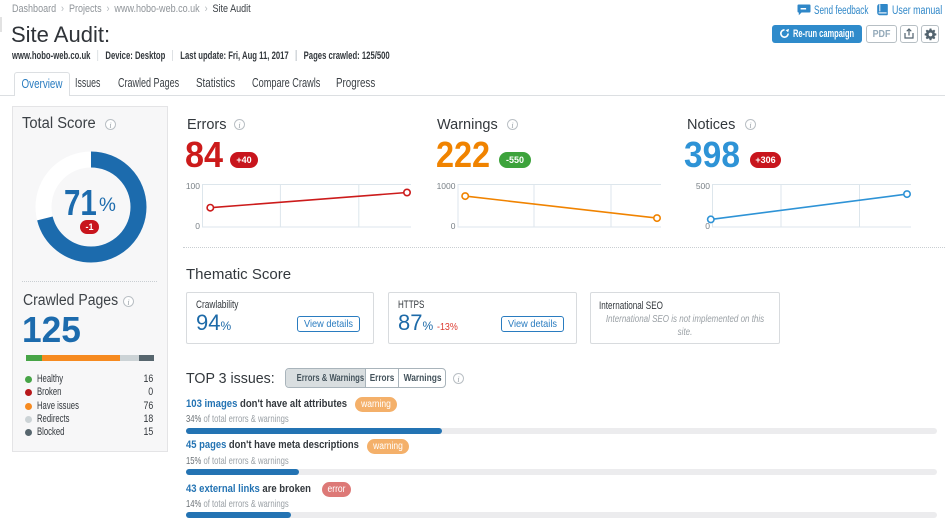 The image size is (945, 526). Describe the element at coordinates (193, 186) in the screenshot. I see `svg-text: 100` at that location.